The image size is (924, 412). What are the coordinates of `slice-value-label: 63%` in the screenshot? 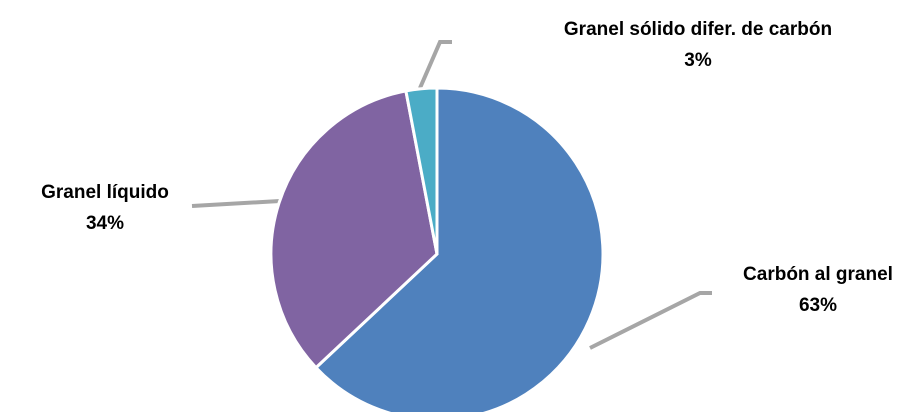 It's located at (818, 305).